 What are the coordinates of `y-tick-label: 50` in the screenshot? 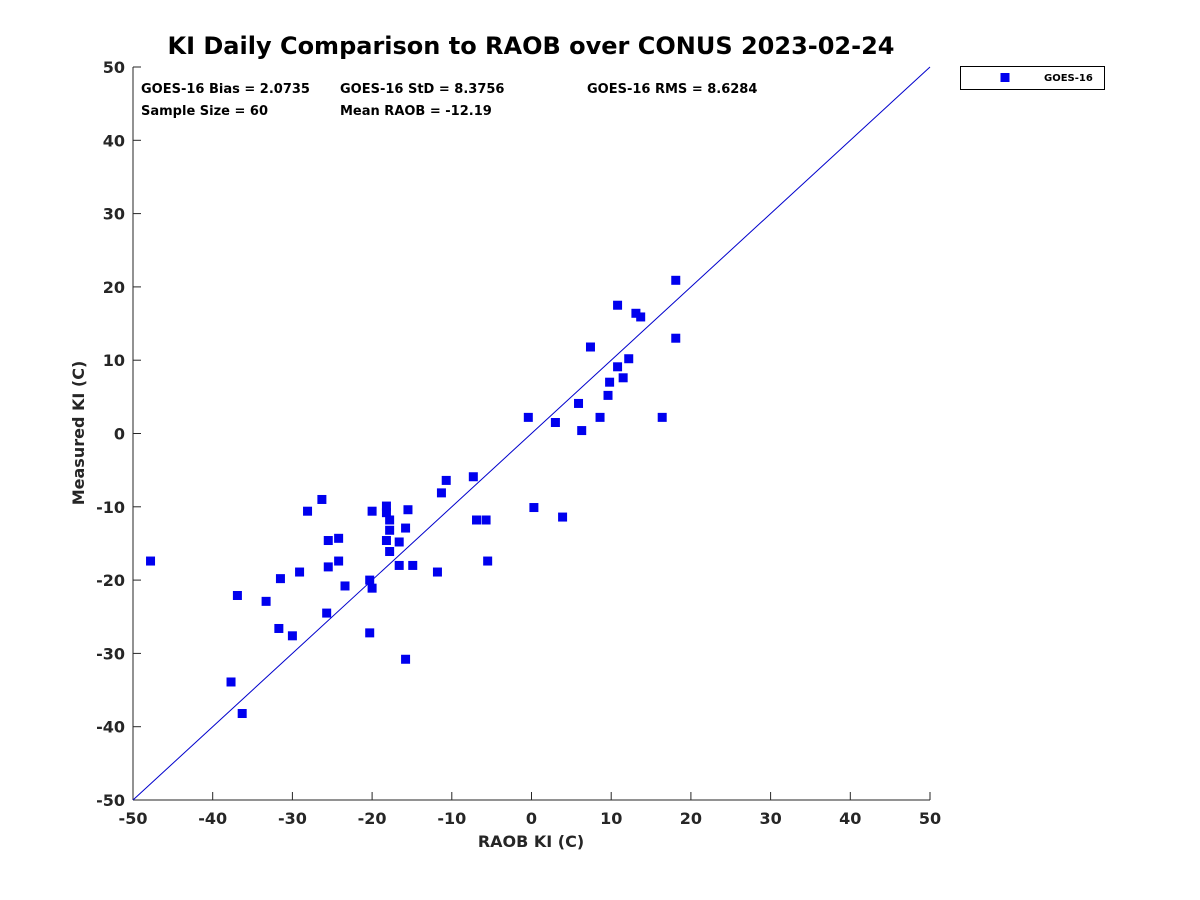 It's located at (114, 67).